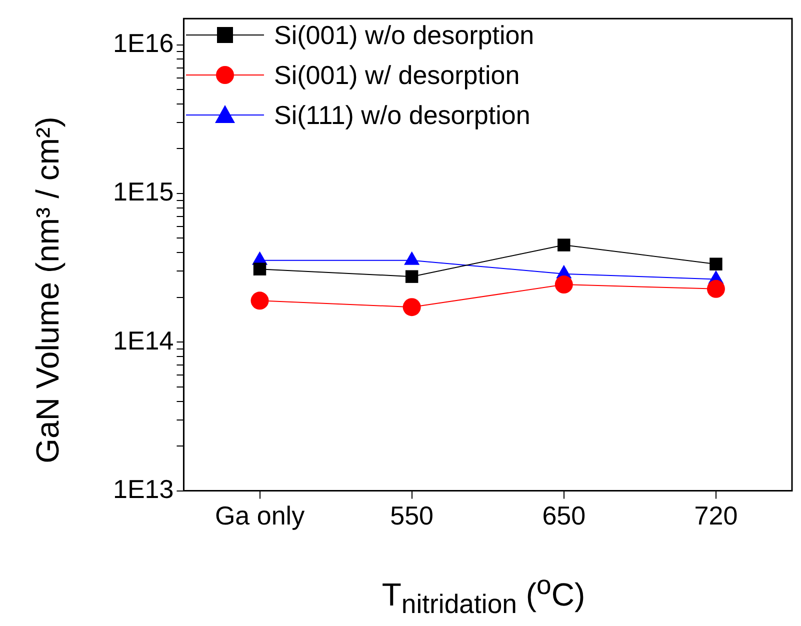 The image size is (801, 626). I want to click on legend-label: Si(111) w/o desorption, so click(402, 115).